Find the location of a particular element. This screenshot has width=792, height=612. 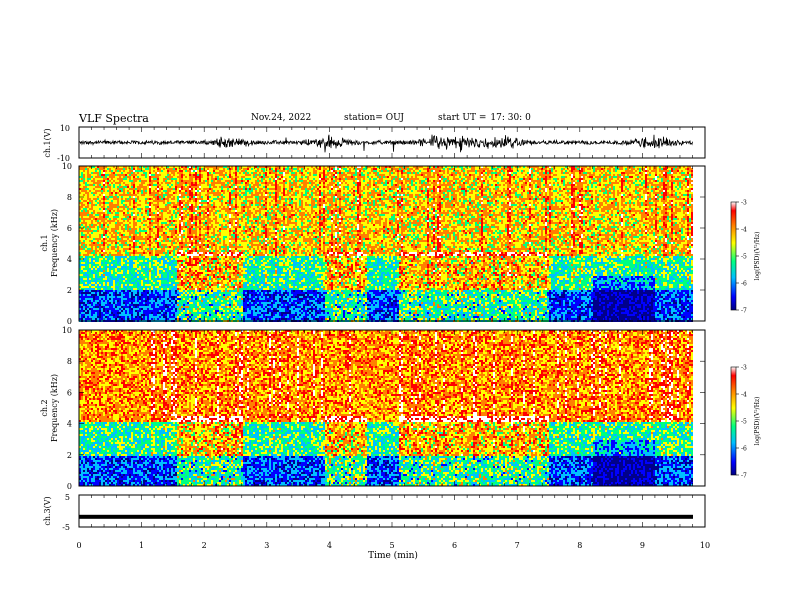

x-tick-label: 5 is located at coordinates (391, 545).